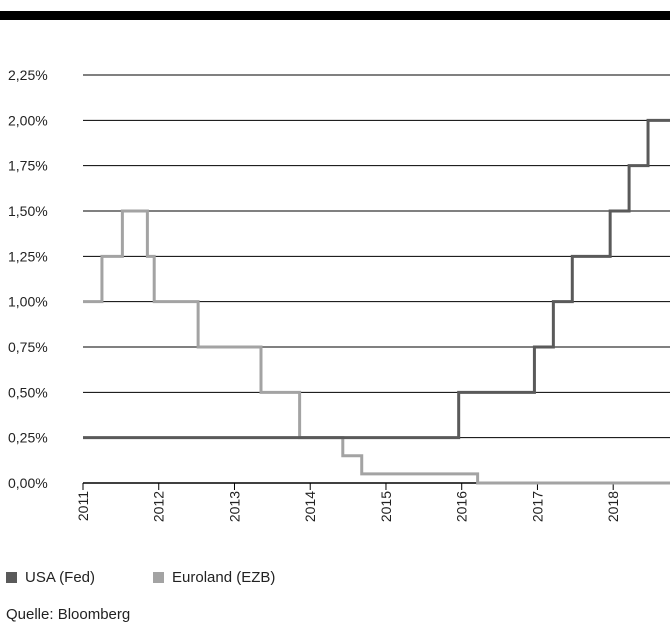  Describe the element at coordinates (28, 302) in the screenshot. I see `y-tick-label: 1,00%` at that location.